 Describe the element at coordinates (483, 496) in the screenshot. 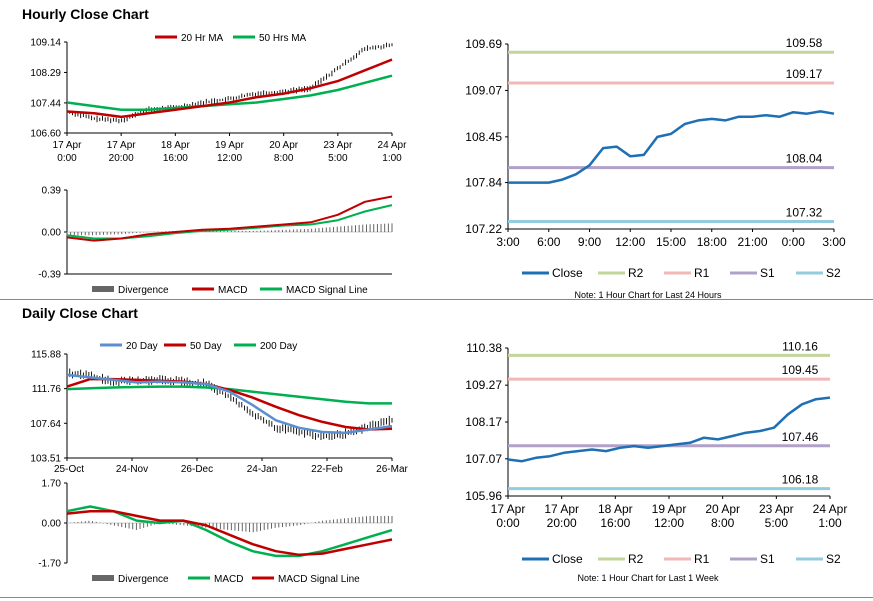

I see `daily-levels-ytick-label: 105.96` at that location.